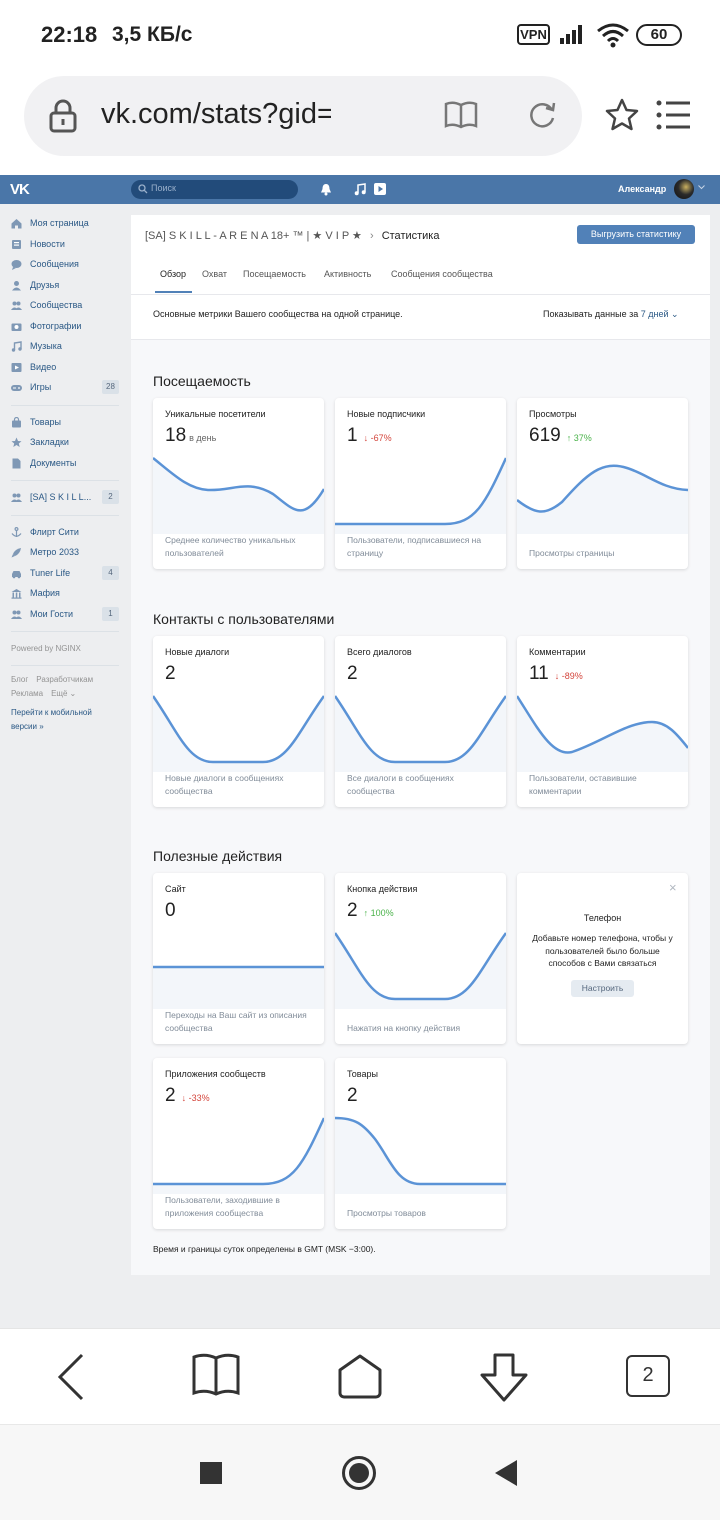  I want to click on status-bar: 22:18 3,5 КБ/с VPN 60, so click(360, 35).